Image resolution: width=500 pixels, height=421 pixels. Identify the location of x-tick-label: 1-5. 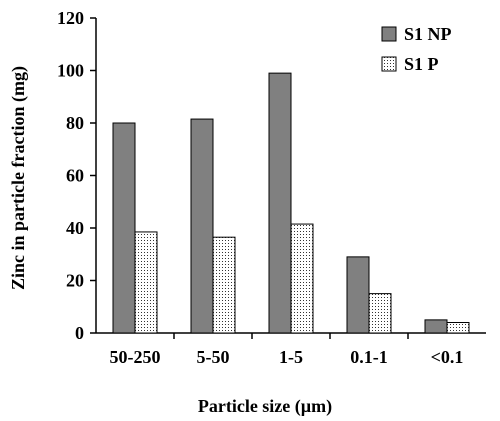
(291, 357).